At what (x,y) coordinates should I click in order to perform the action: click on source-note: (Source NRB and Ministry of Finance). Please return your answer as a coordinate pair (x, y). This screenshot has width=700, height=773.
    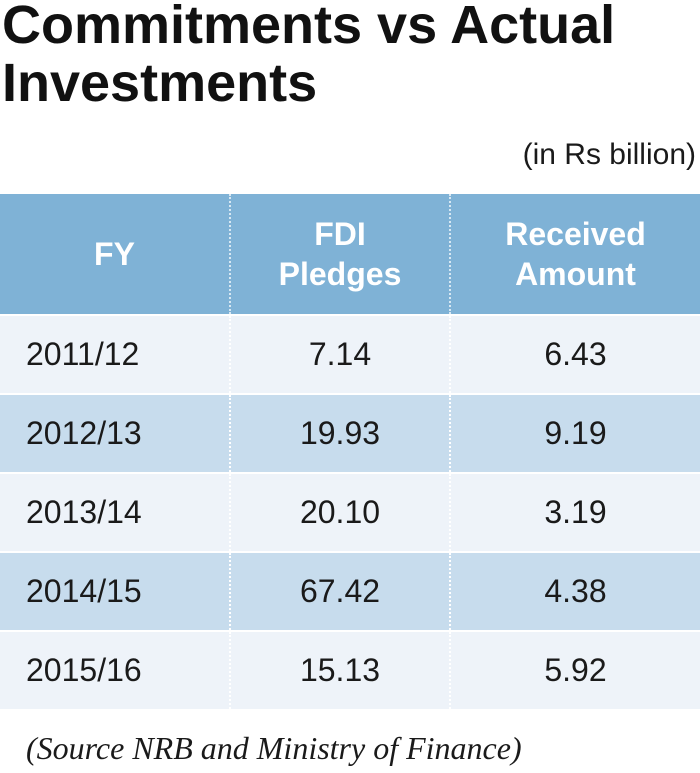
    Looking at the image, I should click on (274, 748).